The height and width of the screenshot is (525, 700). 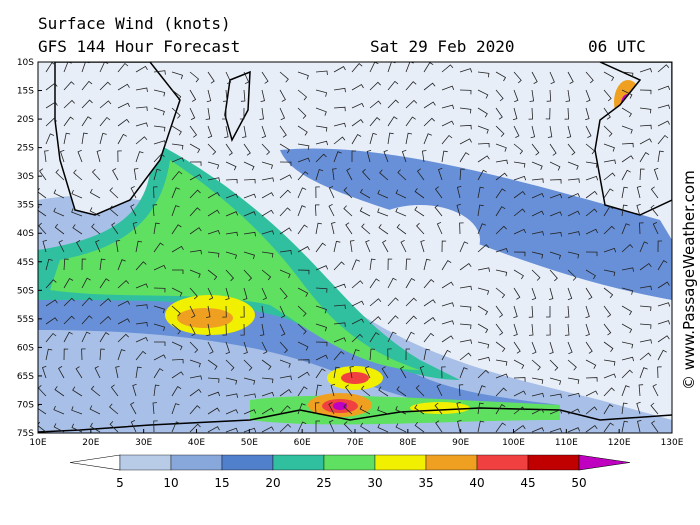 What do you see at coordinates (25, 92) in the screenshot?
I see `lat-label: 15S` at bounding box center [25, 92].